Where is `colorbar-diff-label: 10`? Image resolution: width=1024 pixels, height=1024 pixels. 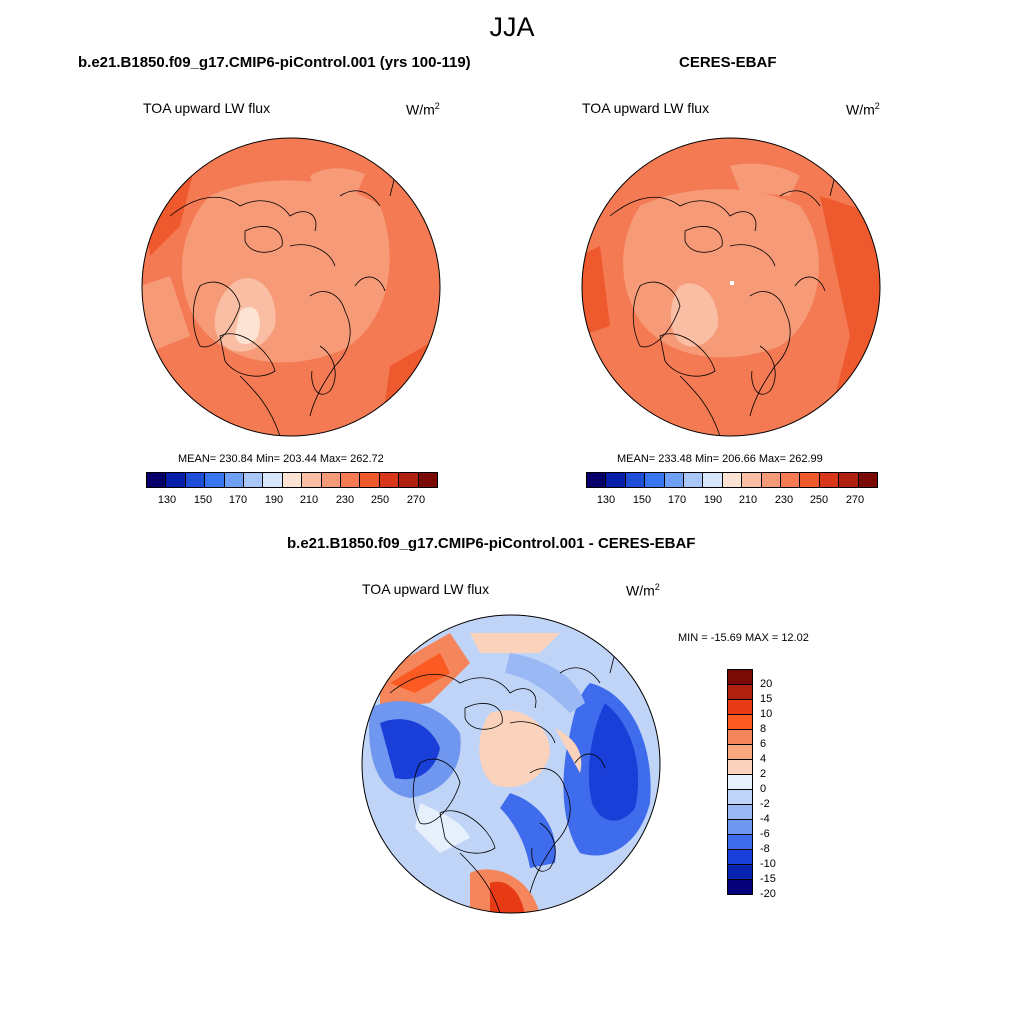
colorbar-diff-label: 10 is located at coordinates (766, 714).